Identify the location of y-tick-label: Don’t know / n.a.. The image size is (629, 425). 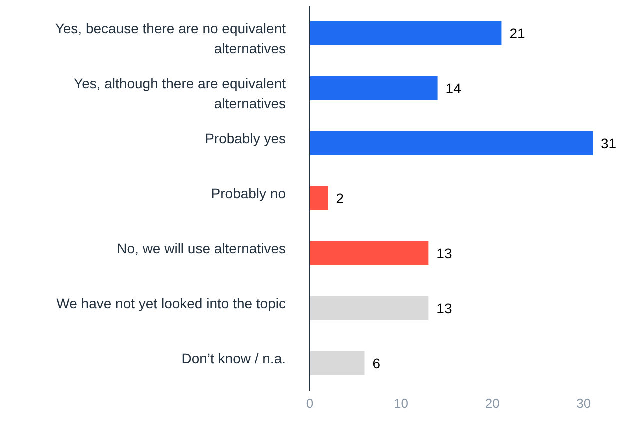
(234, 358).